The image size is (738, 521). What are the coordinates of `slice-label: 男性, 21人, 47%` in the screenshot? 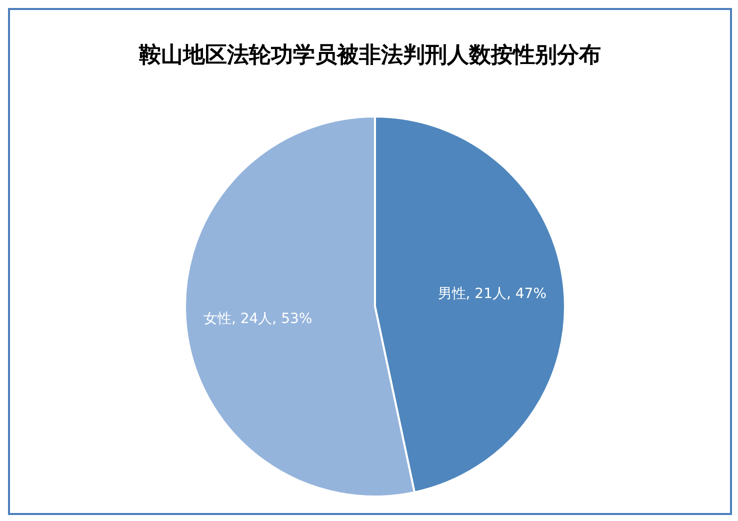 It's located at (492, 294).